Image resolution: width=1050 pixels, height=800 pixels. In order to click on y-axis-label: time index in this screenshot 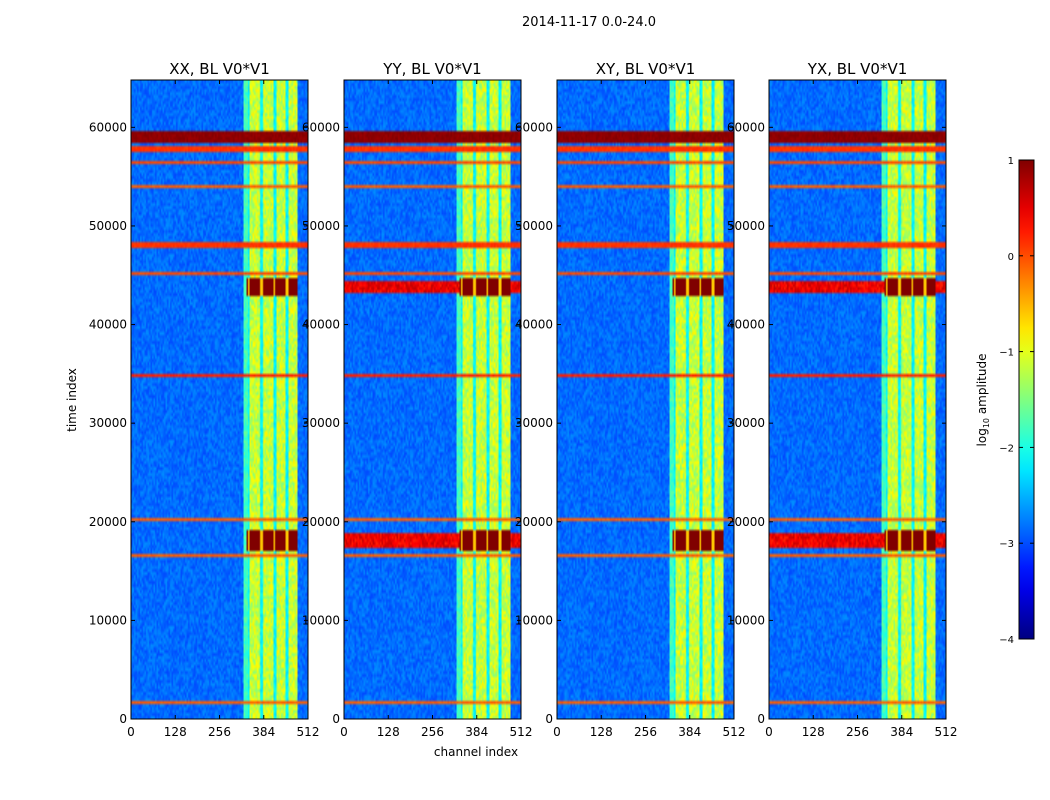, I will do `click(72, 400)`.